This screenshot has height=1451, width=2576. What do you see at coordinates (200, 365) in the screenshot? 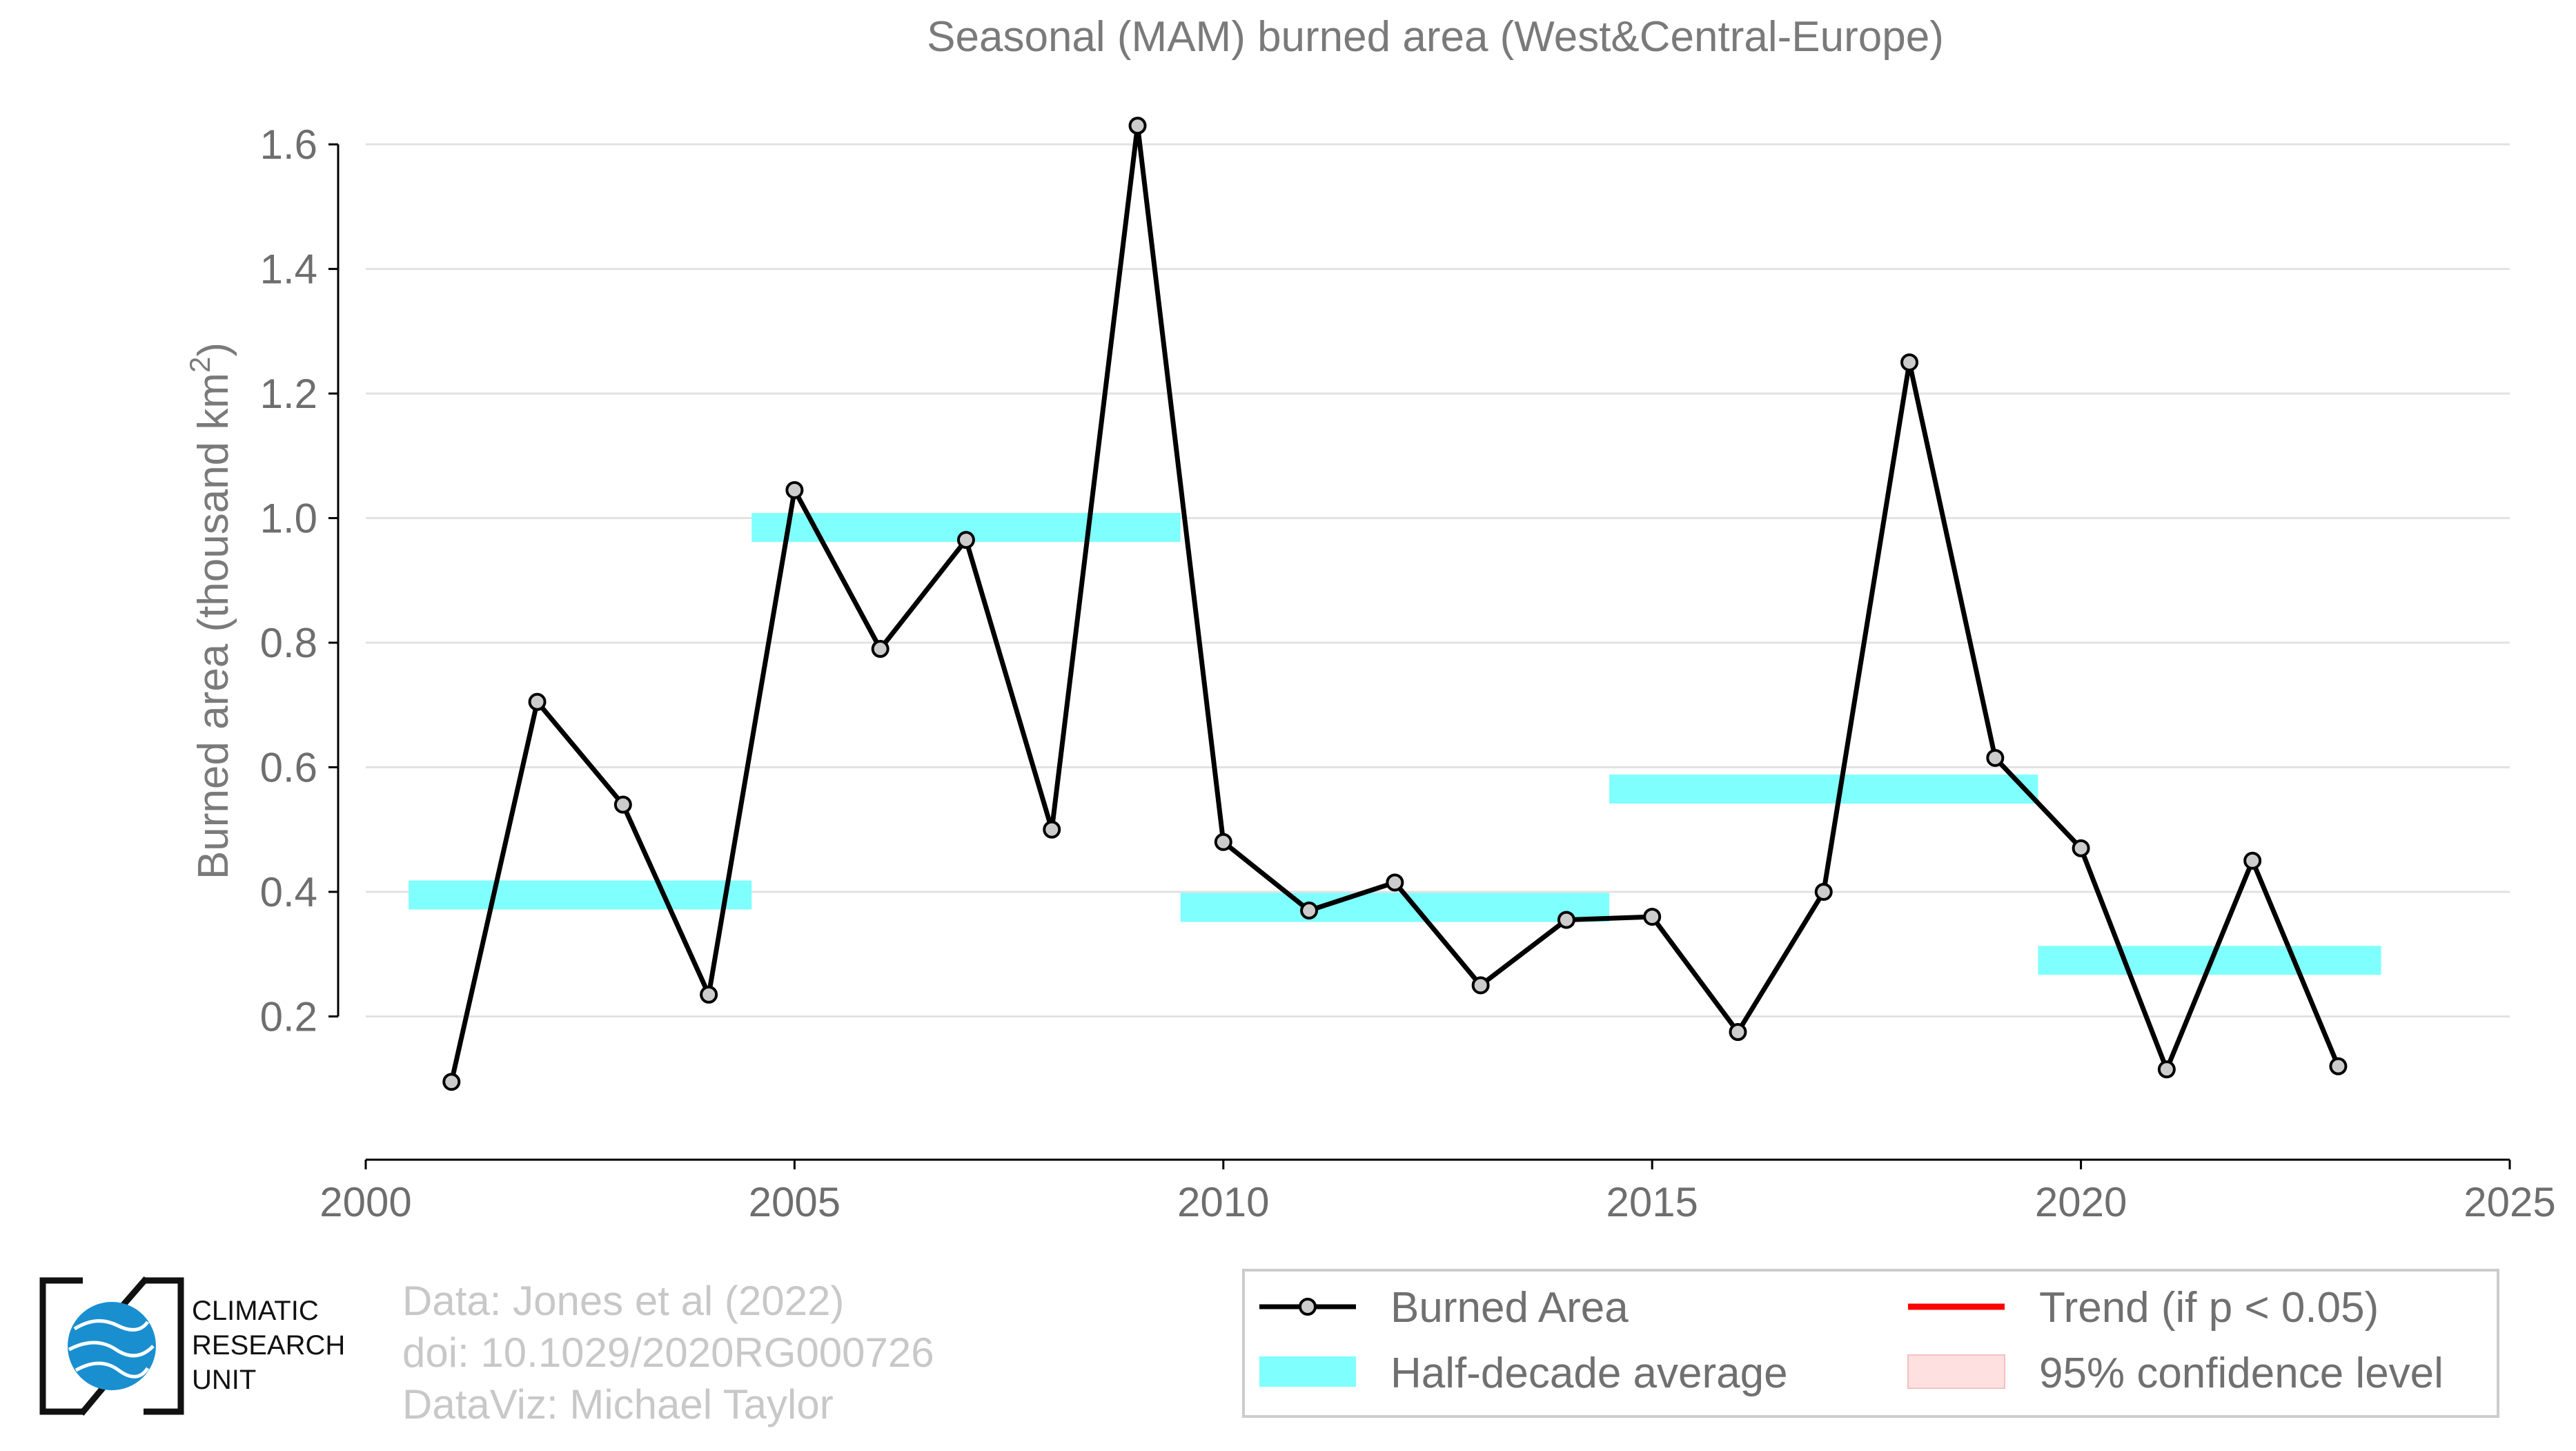
I see `y-axis-label-superscript: 2` at bounding box center [200, 365].